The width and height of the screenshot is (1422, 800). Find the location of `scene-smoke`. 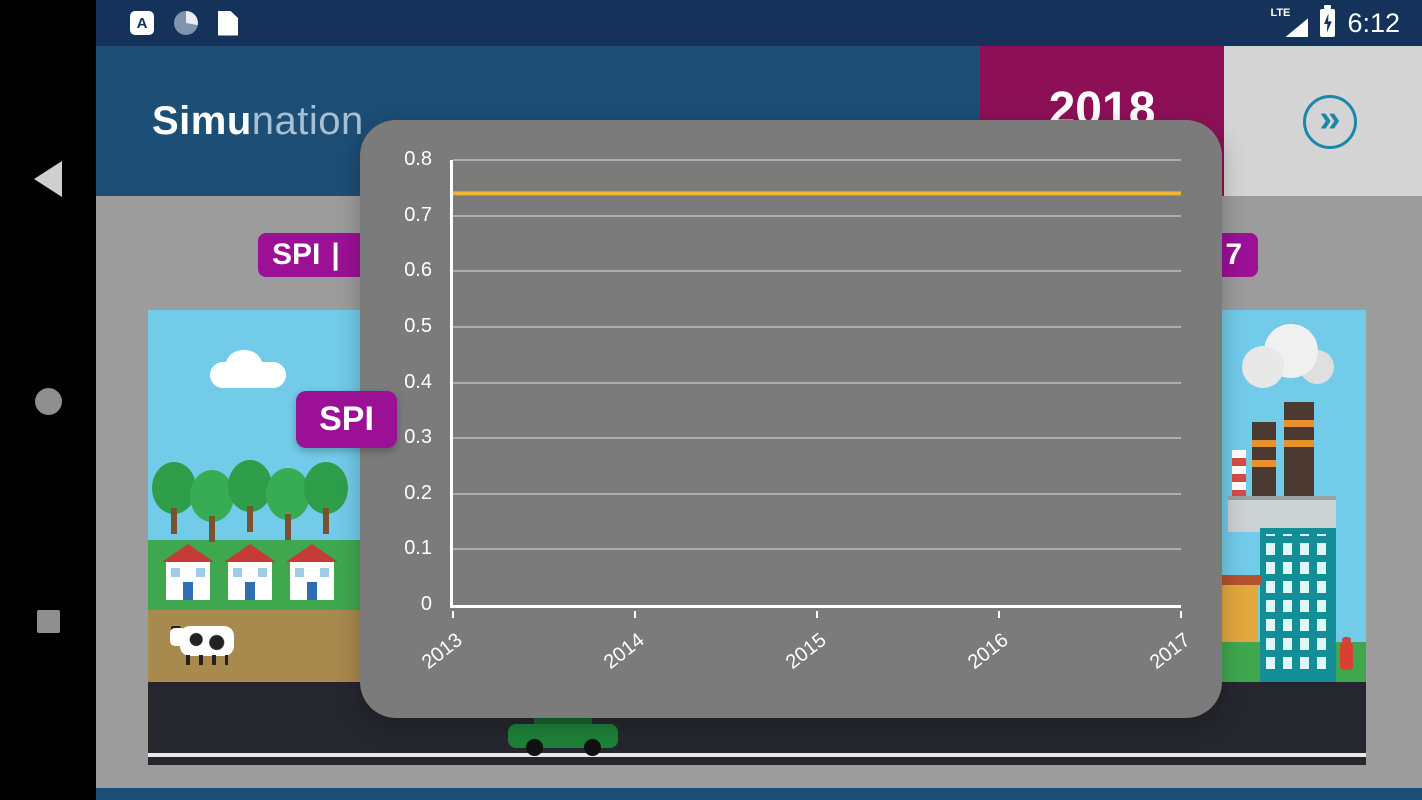

scene-smoke is located at coordinates (1263, 367).